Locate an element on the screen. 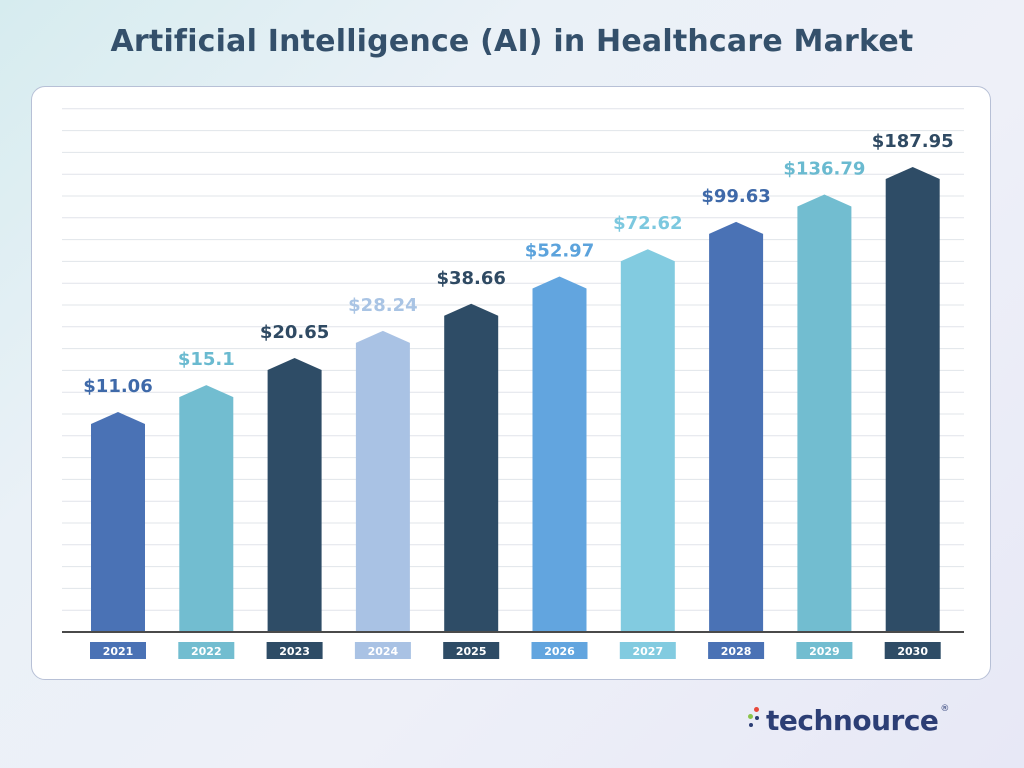 Image resolution: width=1024 pixels, height=768 pixels. bar-2021 is located at coordinates (118, 522).